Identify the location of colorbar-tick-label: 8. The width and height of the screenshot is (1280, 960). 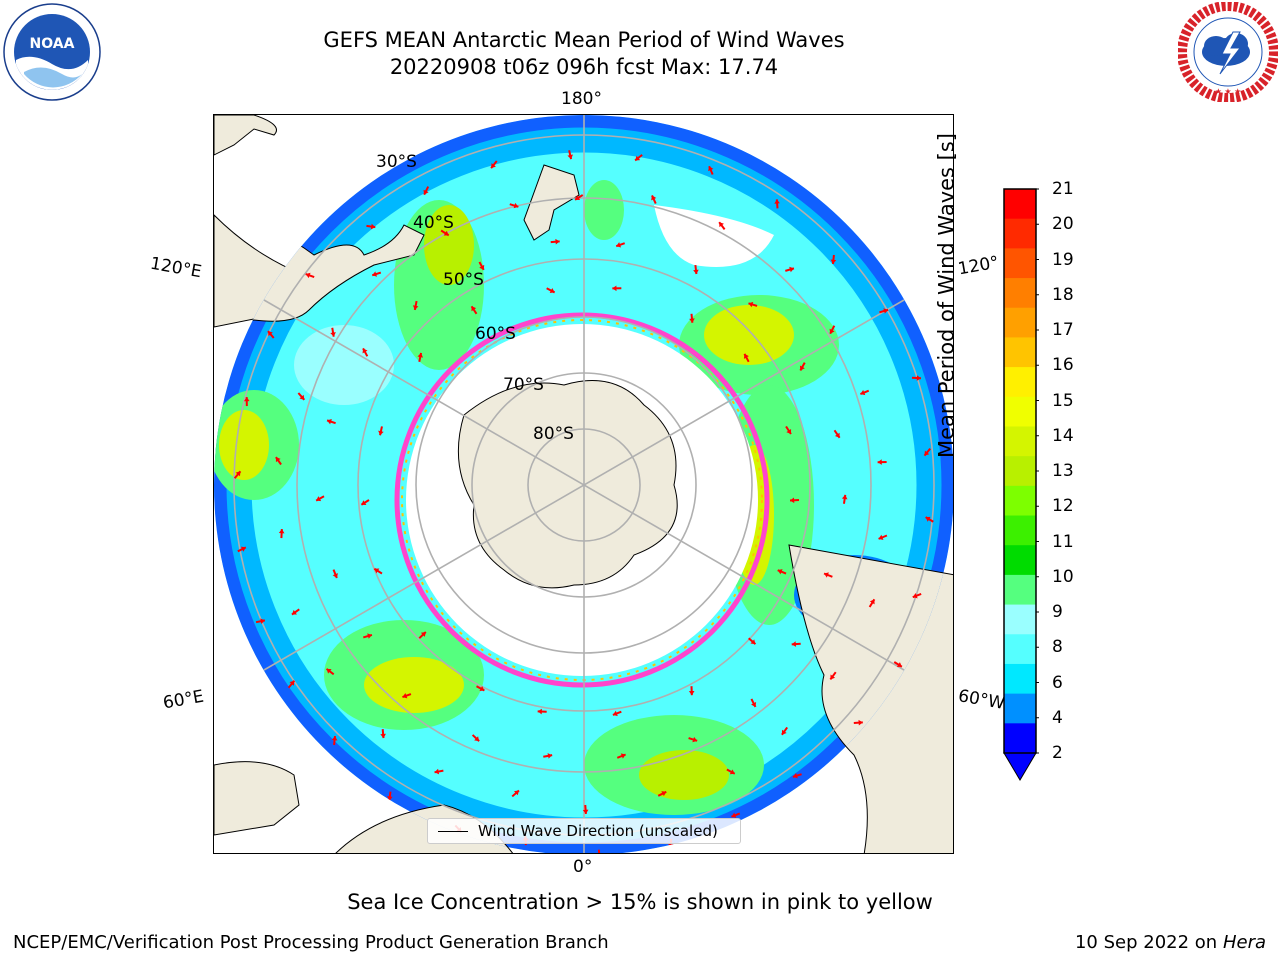
(1057, 647).